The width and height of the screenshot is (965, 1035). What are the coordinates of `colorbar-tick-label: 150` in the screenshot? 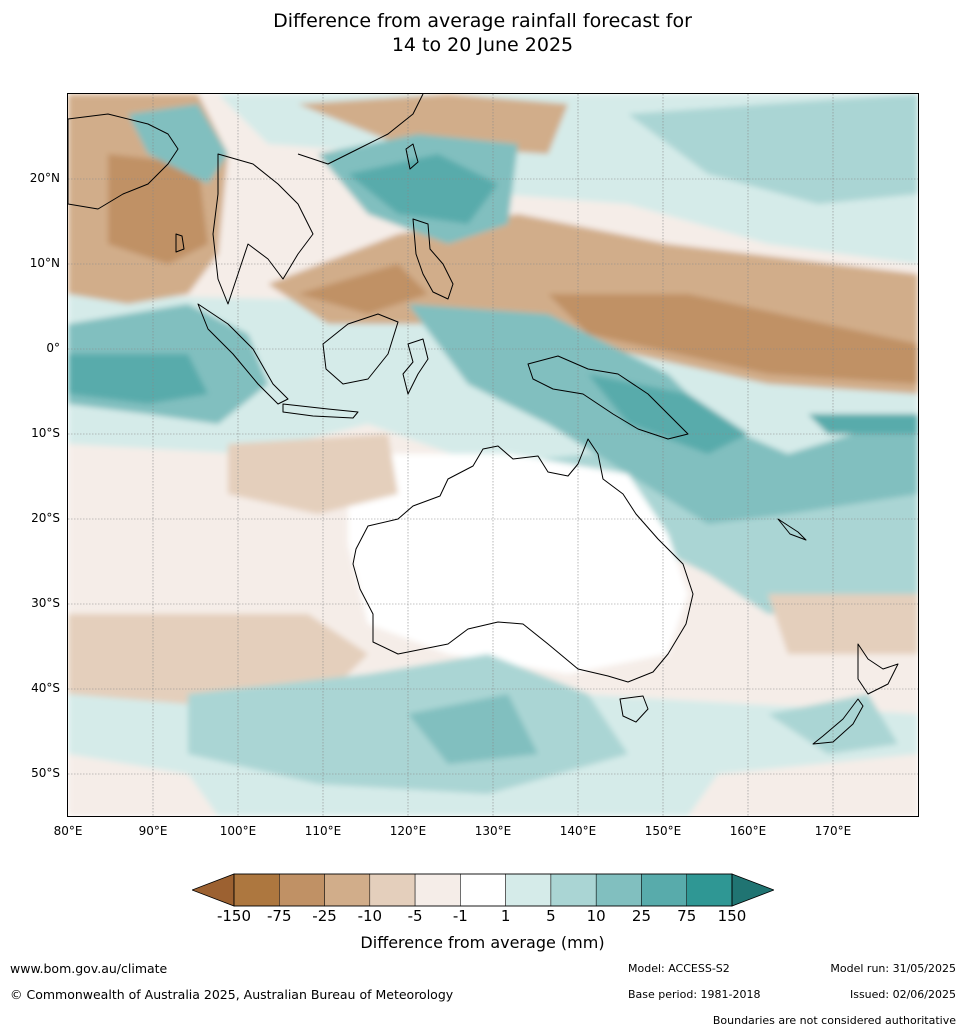 It's located at (732, 916).